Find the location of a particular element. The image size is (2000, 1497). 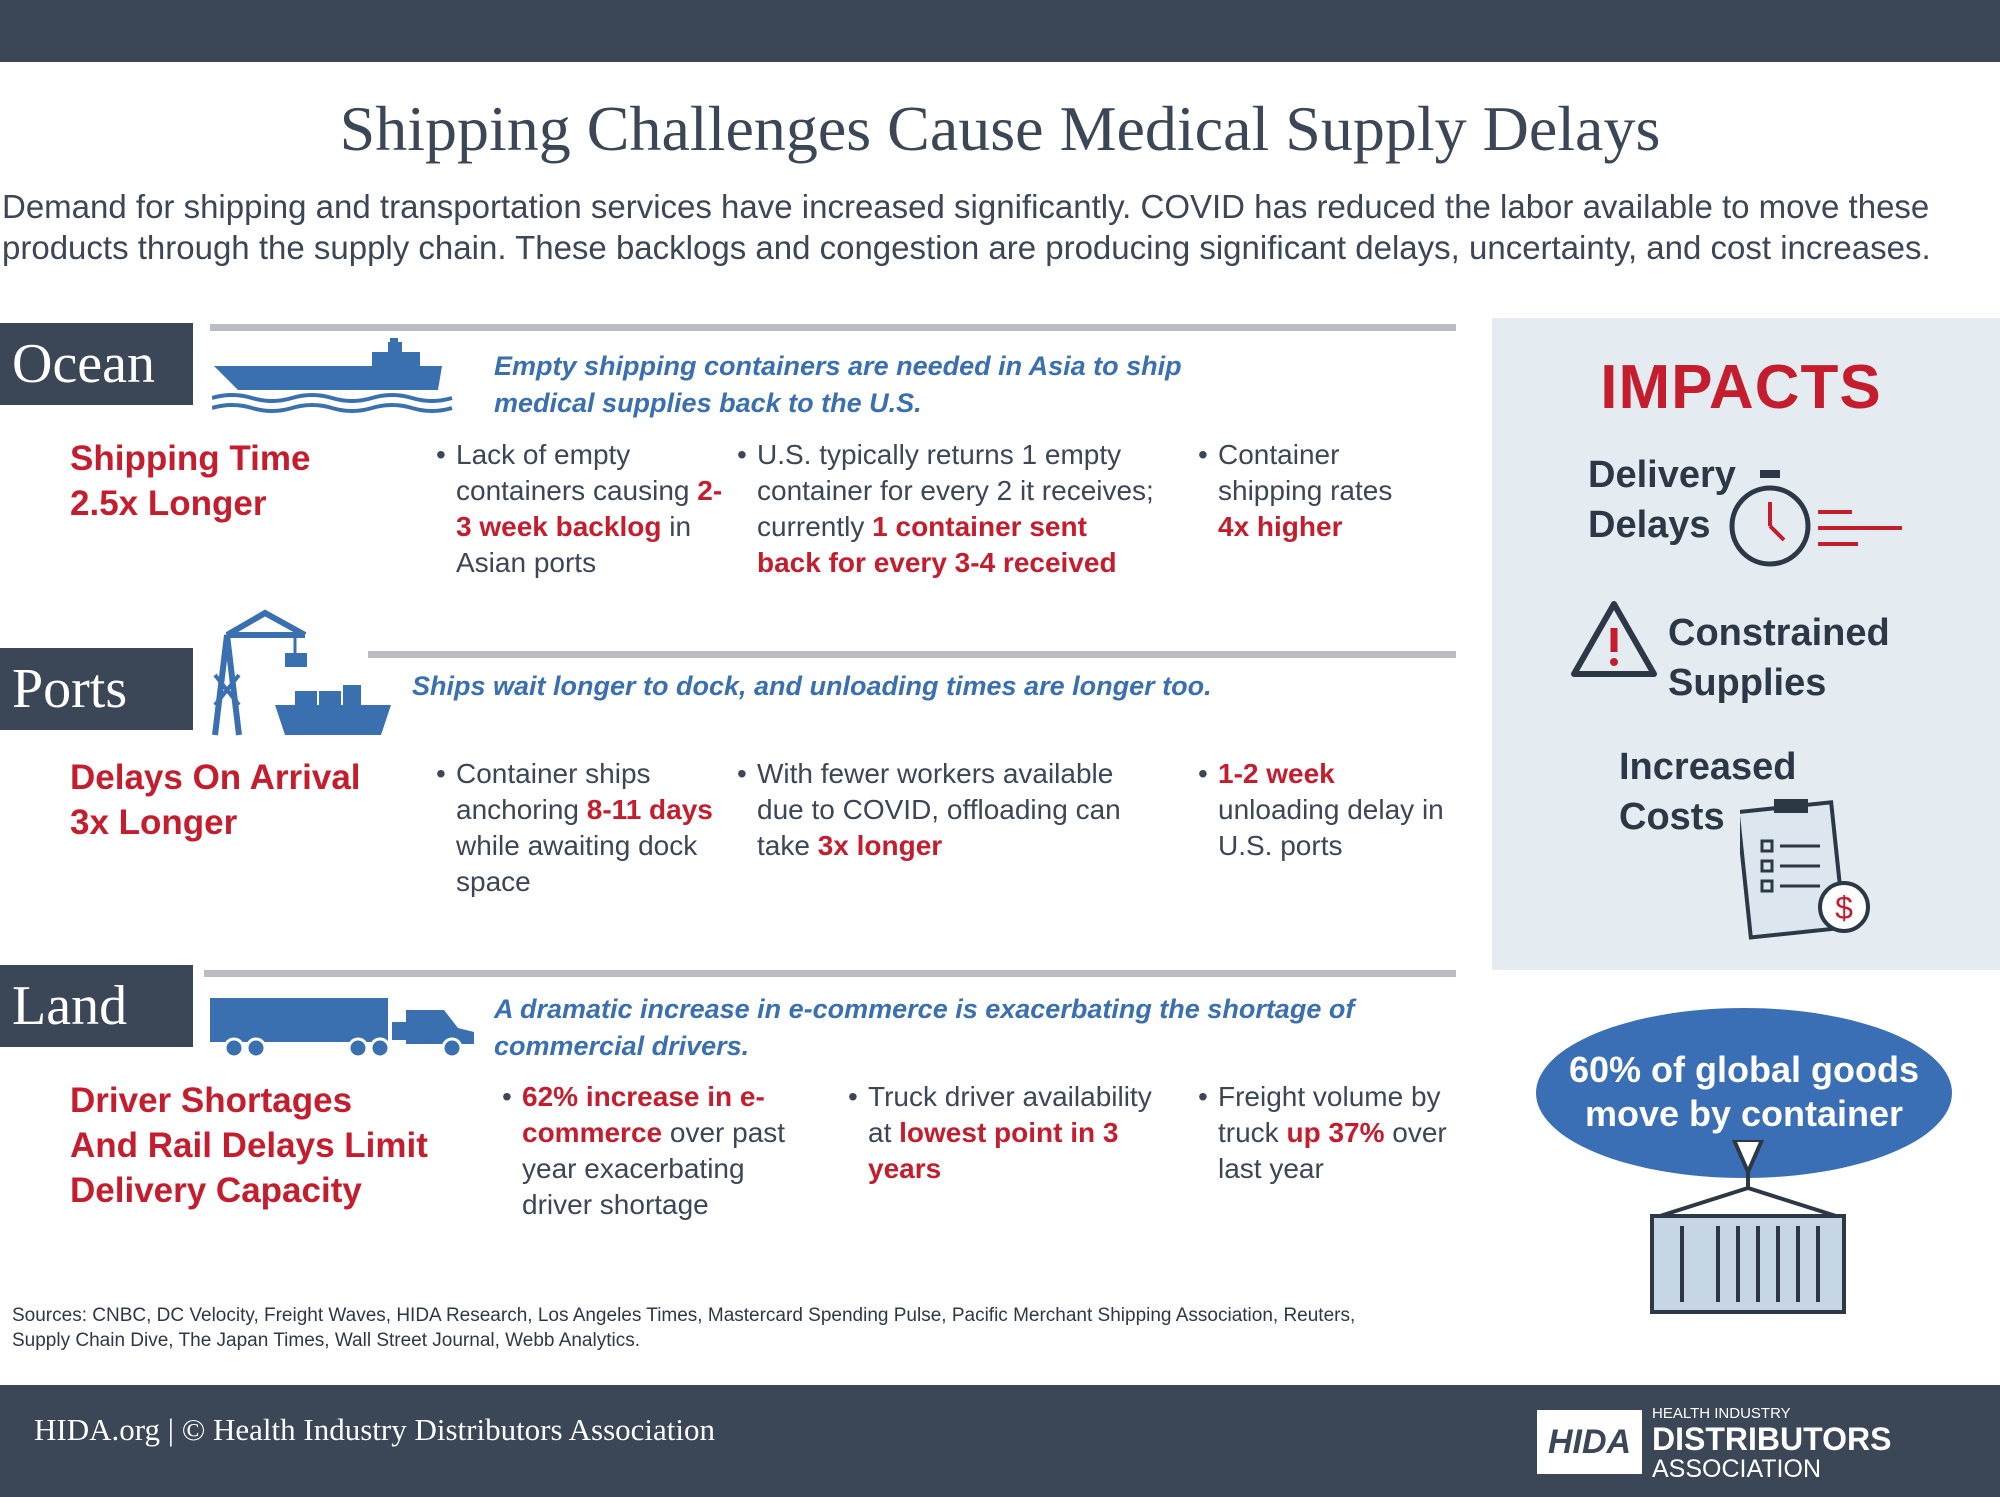

increased-costs-label: Increased Costs is located at coordinates (1708, 792).